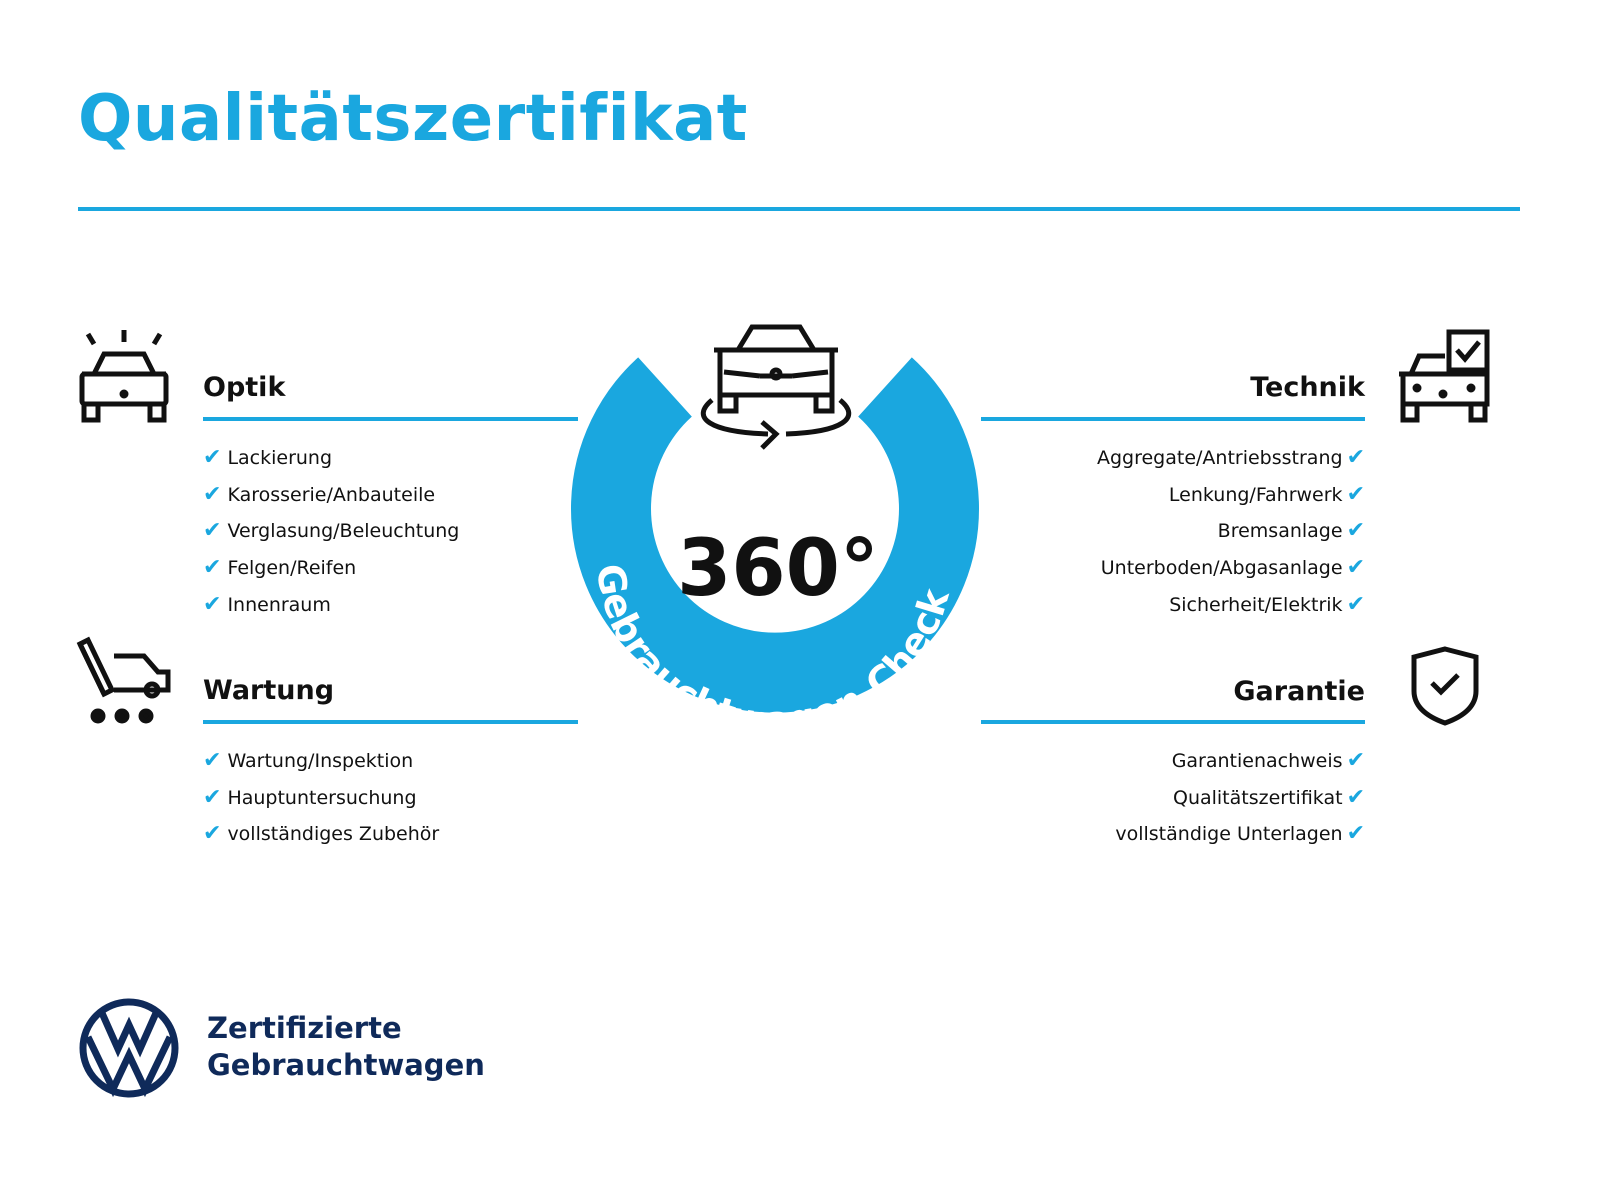 The height and width of the screenshot is (1200, 1600). Describe the element at coordinates (1232, 568) in the screenshot. I see `list-item: Unterboden/Abgasanlage ✔` at that location.